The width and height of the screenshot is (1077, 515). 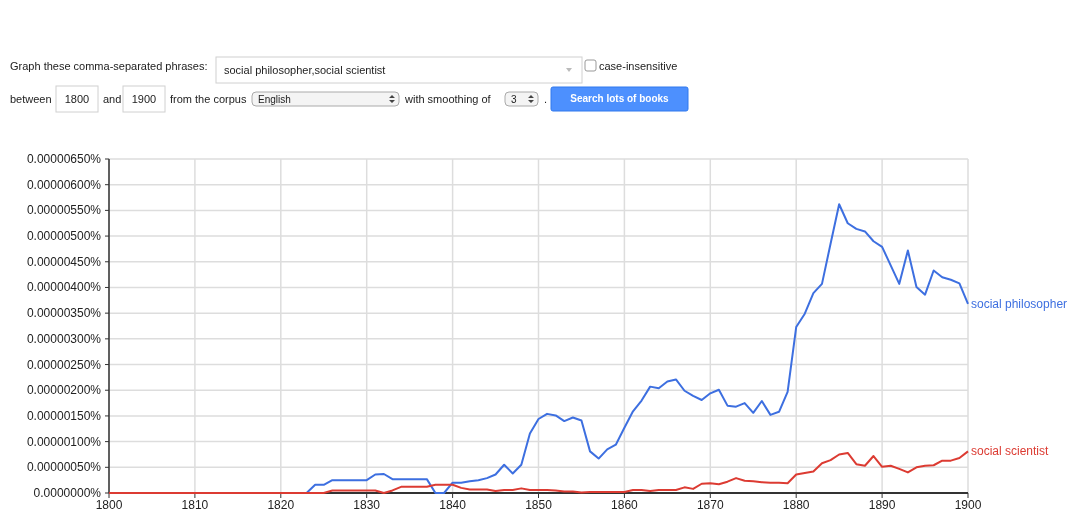 I want to click on text: and, so click(x=112, y=99).